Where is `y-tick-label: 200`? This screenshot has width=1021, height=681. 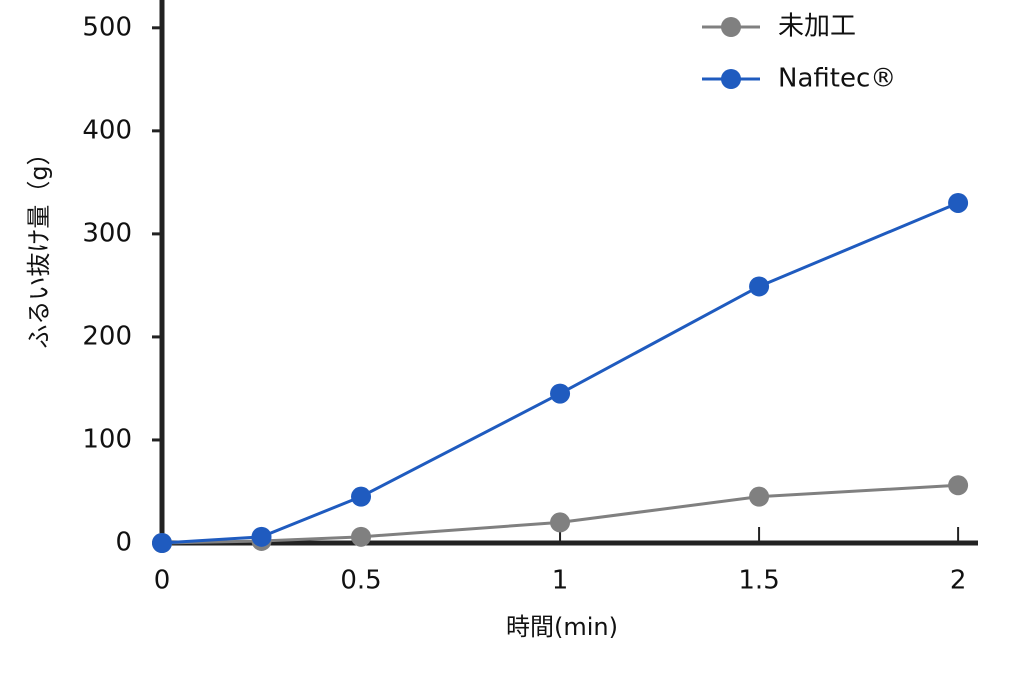
y-tick-label: 200 is located at coordinates (107, 336).